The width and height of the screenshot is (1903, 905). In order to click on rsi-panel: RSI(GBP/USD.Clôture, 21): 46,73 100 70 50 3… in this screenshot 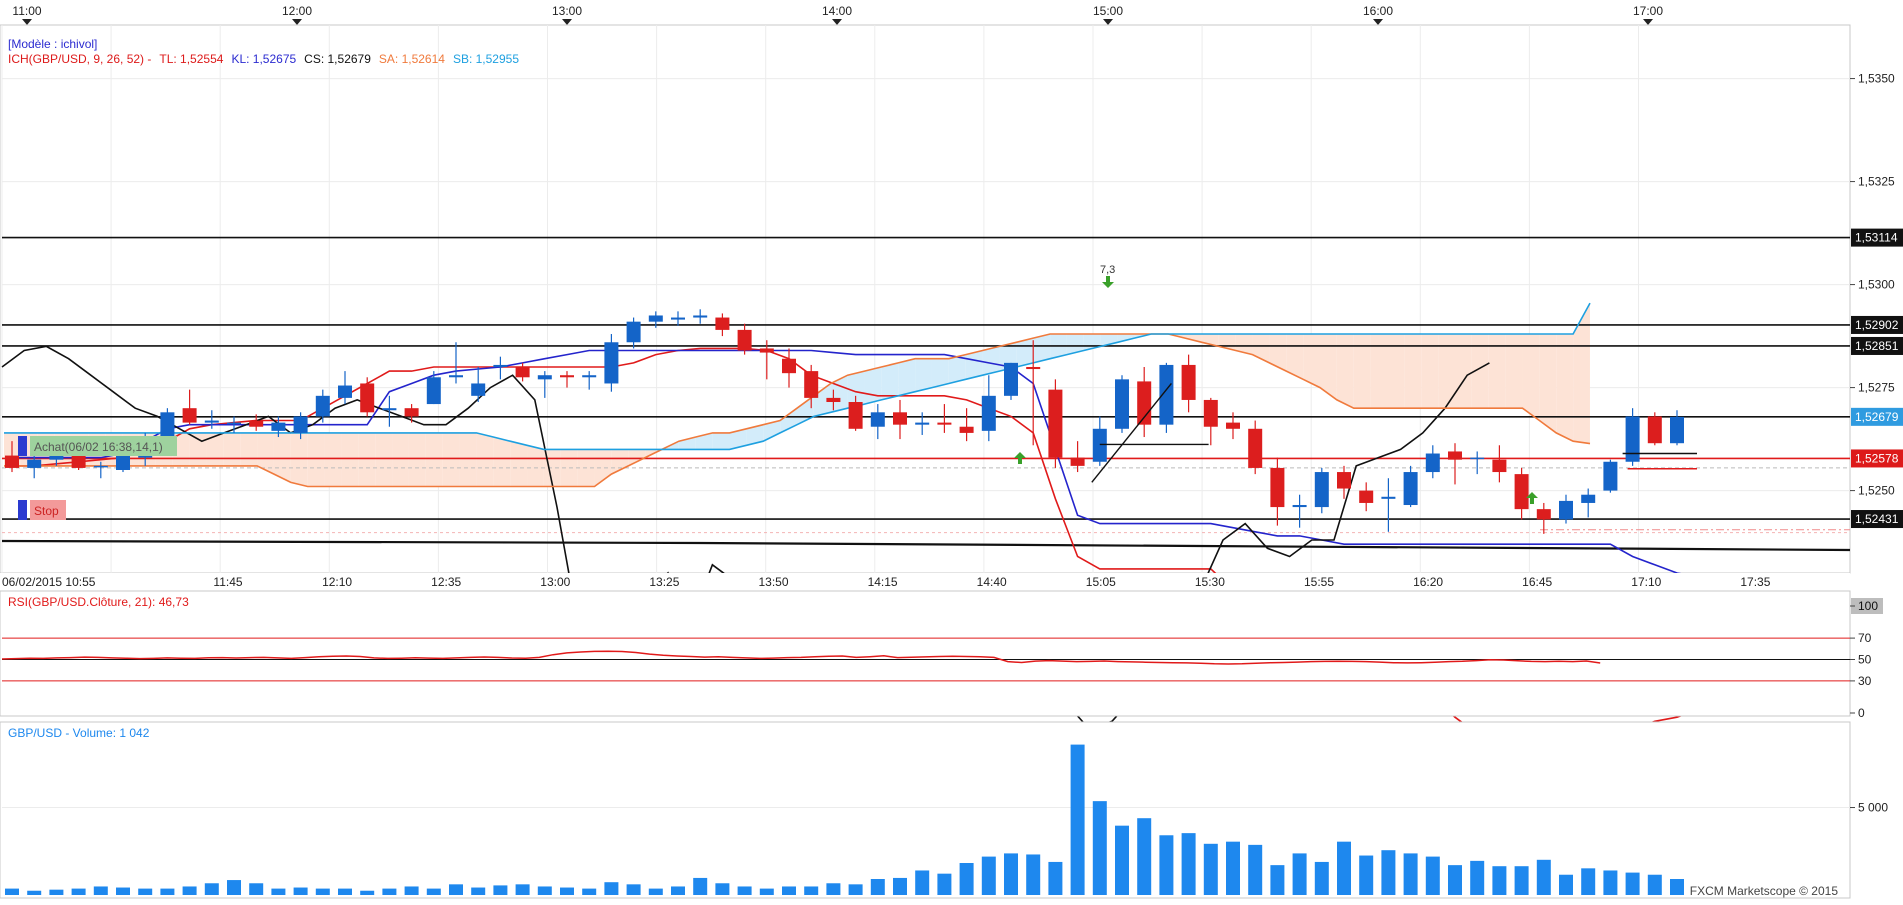, I will do `click(941, 655)`.